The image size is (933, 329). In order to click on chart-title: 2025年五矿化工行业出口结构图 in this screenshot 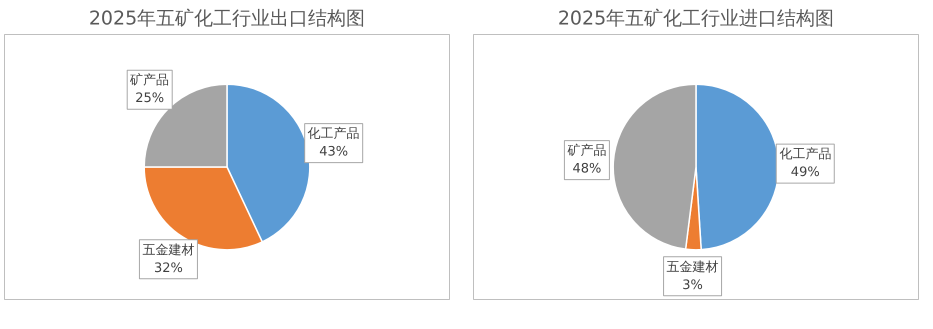, I will do `click(227, 19)`.